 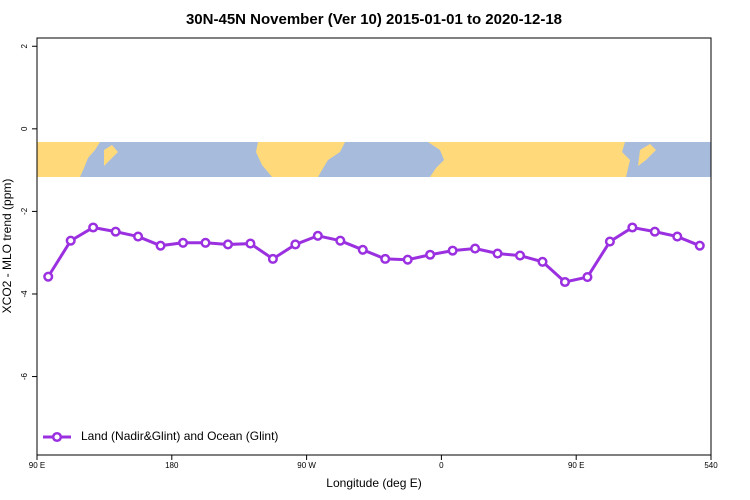 I want to click on y-tick-label: 2, so click(x=24, y=45).